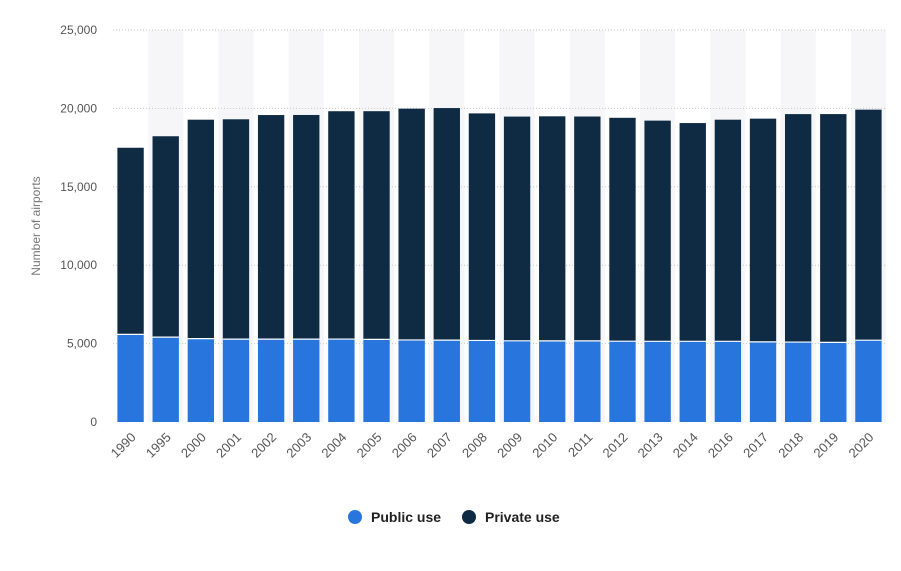 The image size is (901, 571). I want to click on bar-public-use-2004, so click(341, 380).